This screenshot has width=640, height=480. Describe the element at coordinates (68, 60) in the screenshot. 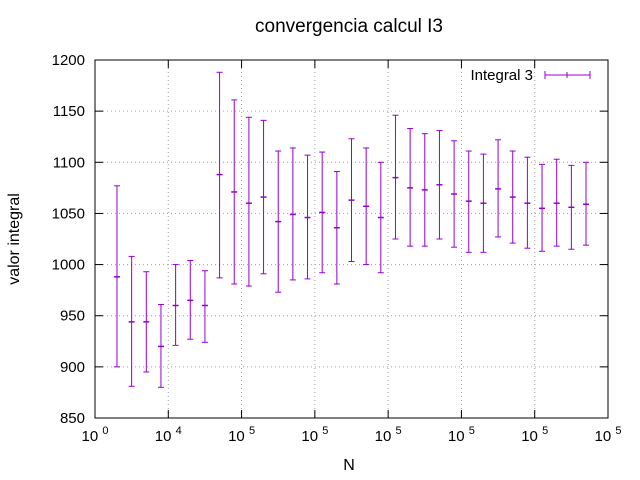

I see `y-tick-label: 1200` at that location.